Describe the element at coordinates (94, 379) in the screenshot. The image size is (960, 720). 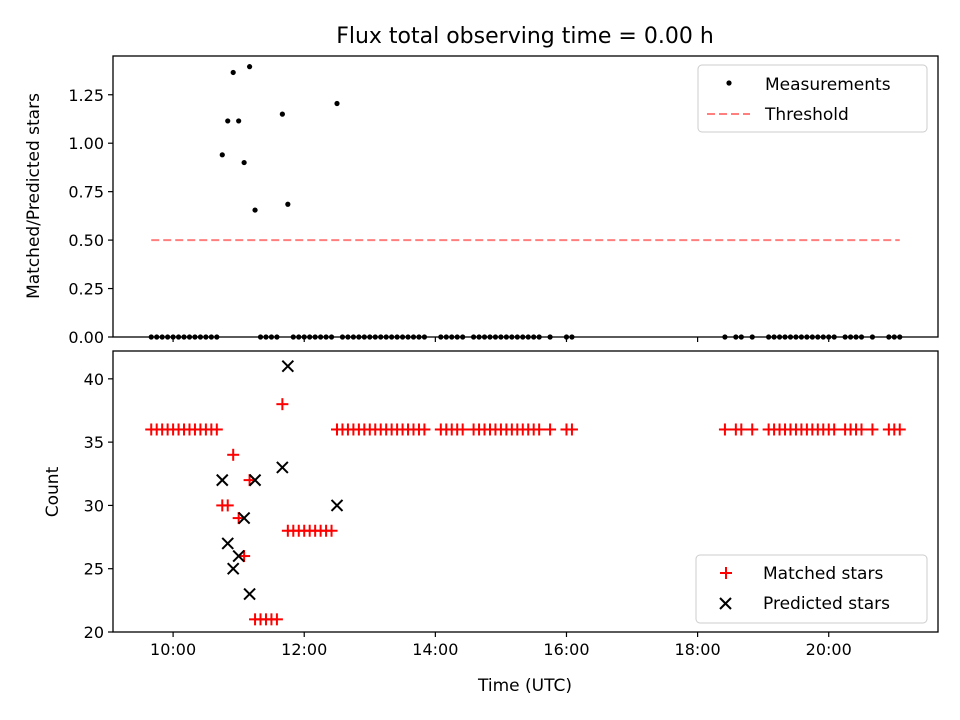
I see `y-tick-label: 40` at that location.